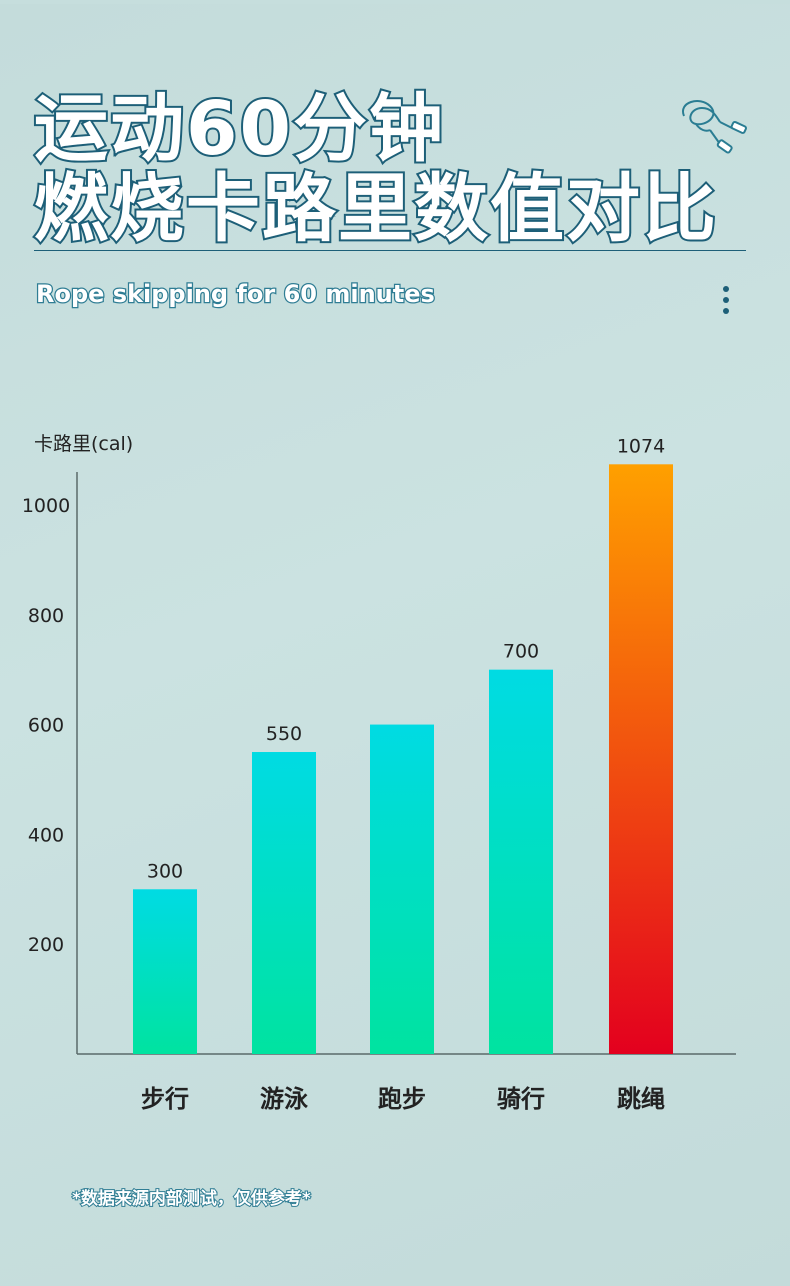 This screenshot has height=1286, width=790. What do you see at coordinates (284, 1099) in the screenshot?
I see `x-tick-label: 游泳` at bounding box center [284, 1099].